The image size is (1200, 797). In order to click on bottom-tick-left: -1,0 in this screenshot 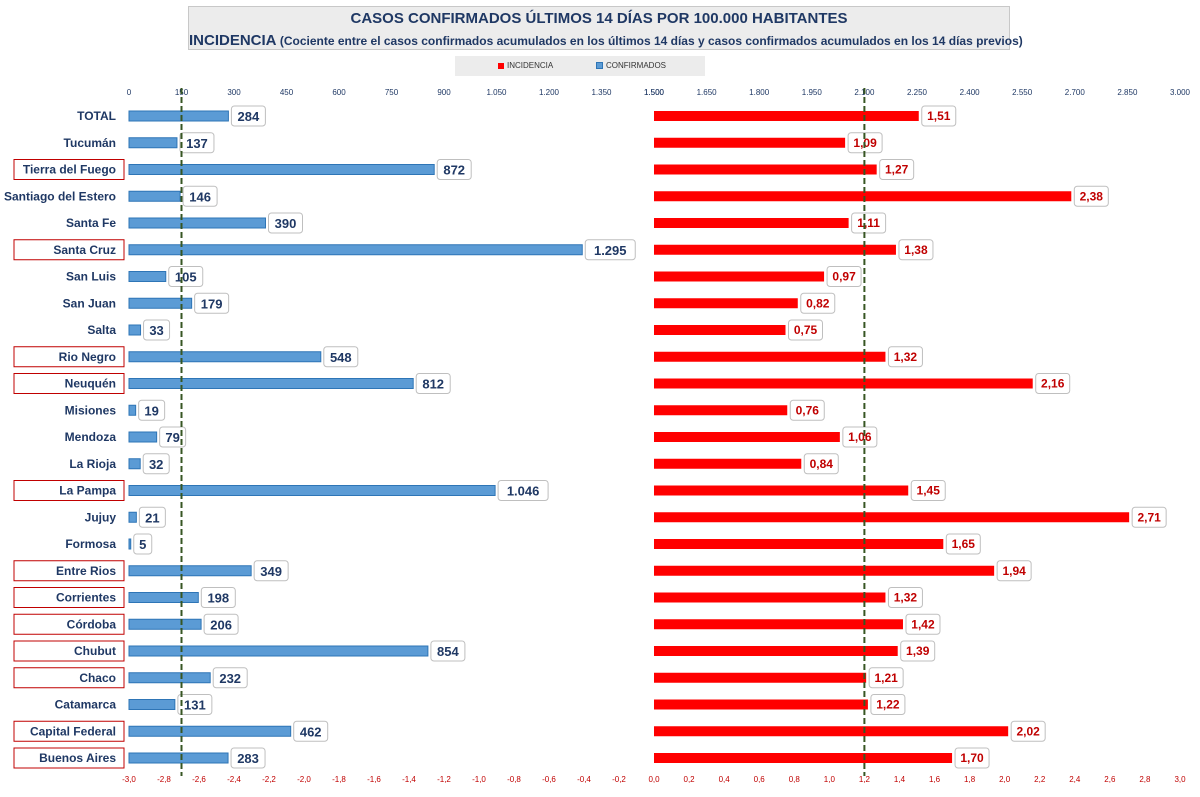, I will do `click(479, 779)`.